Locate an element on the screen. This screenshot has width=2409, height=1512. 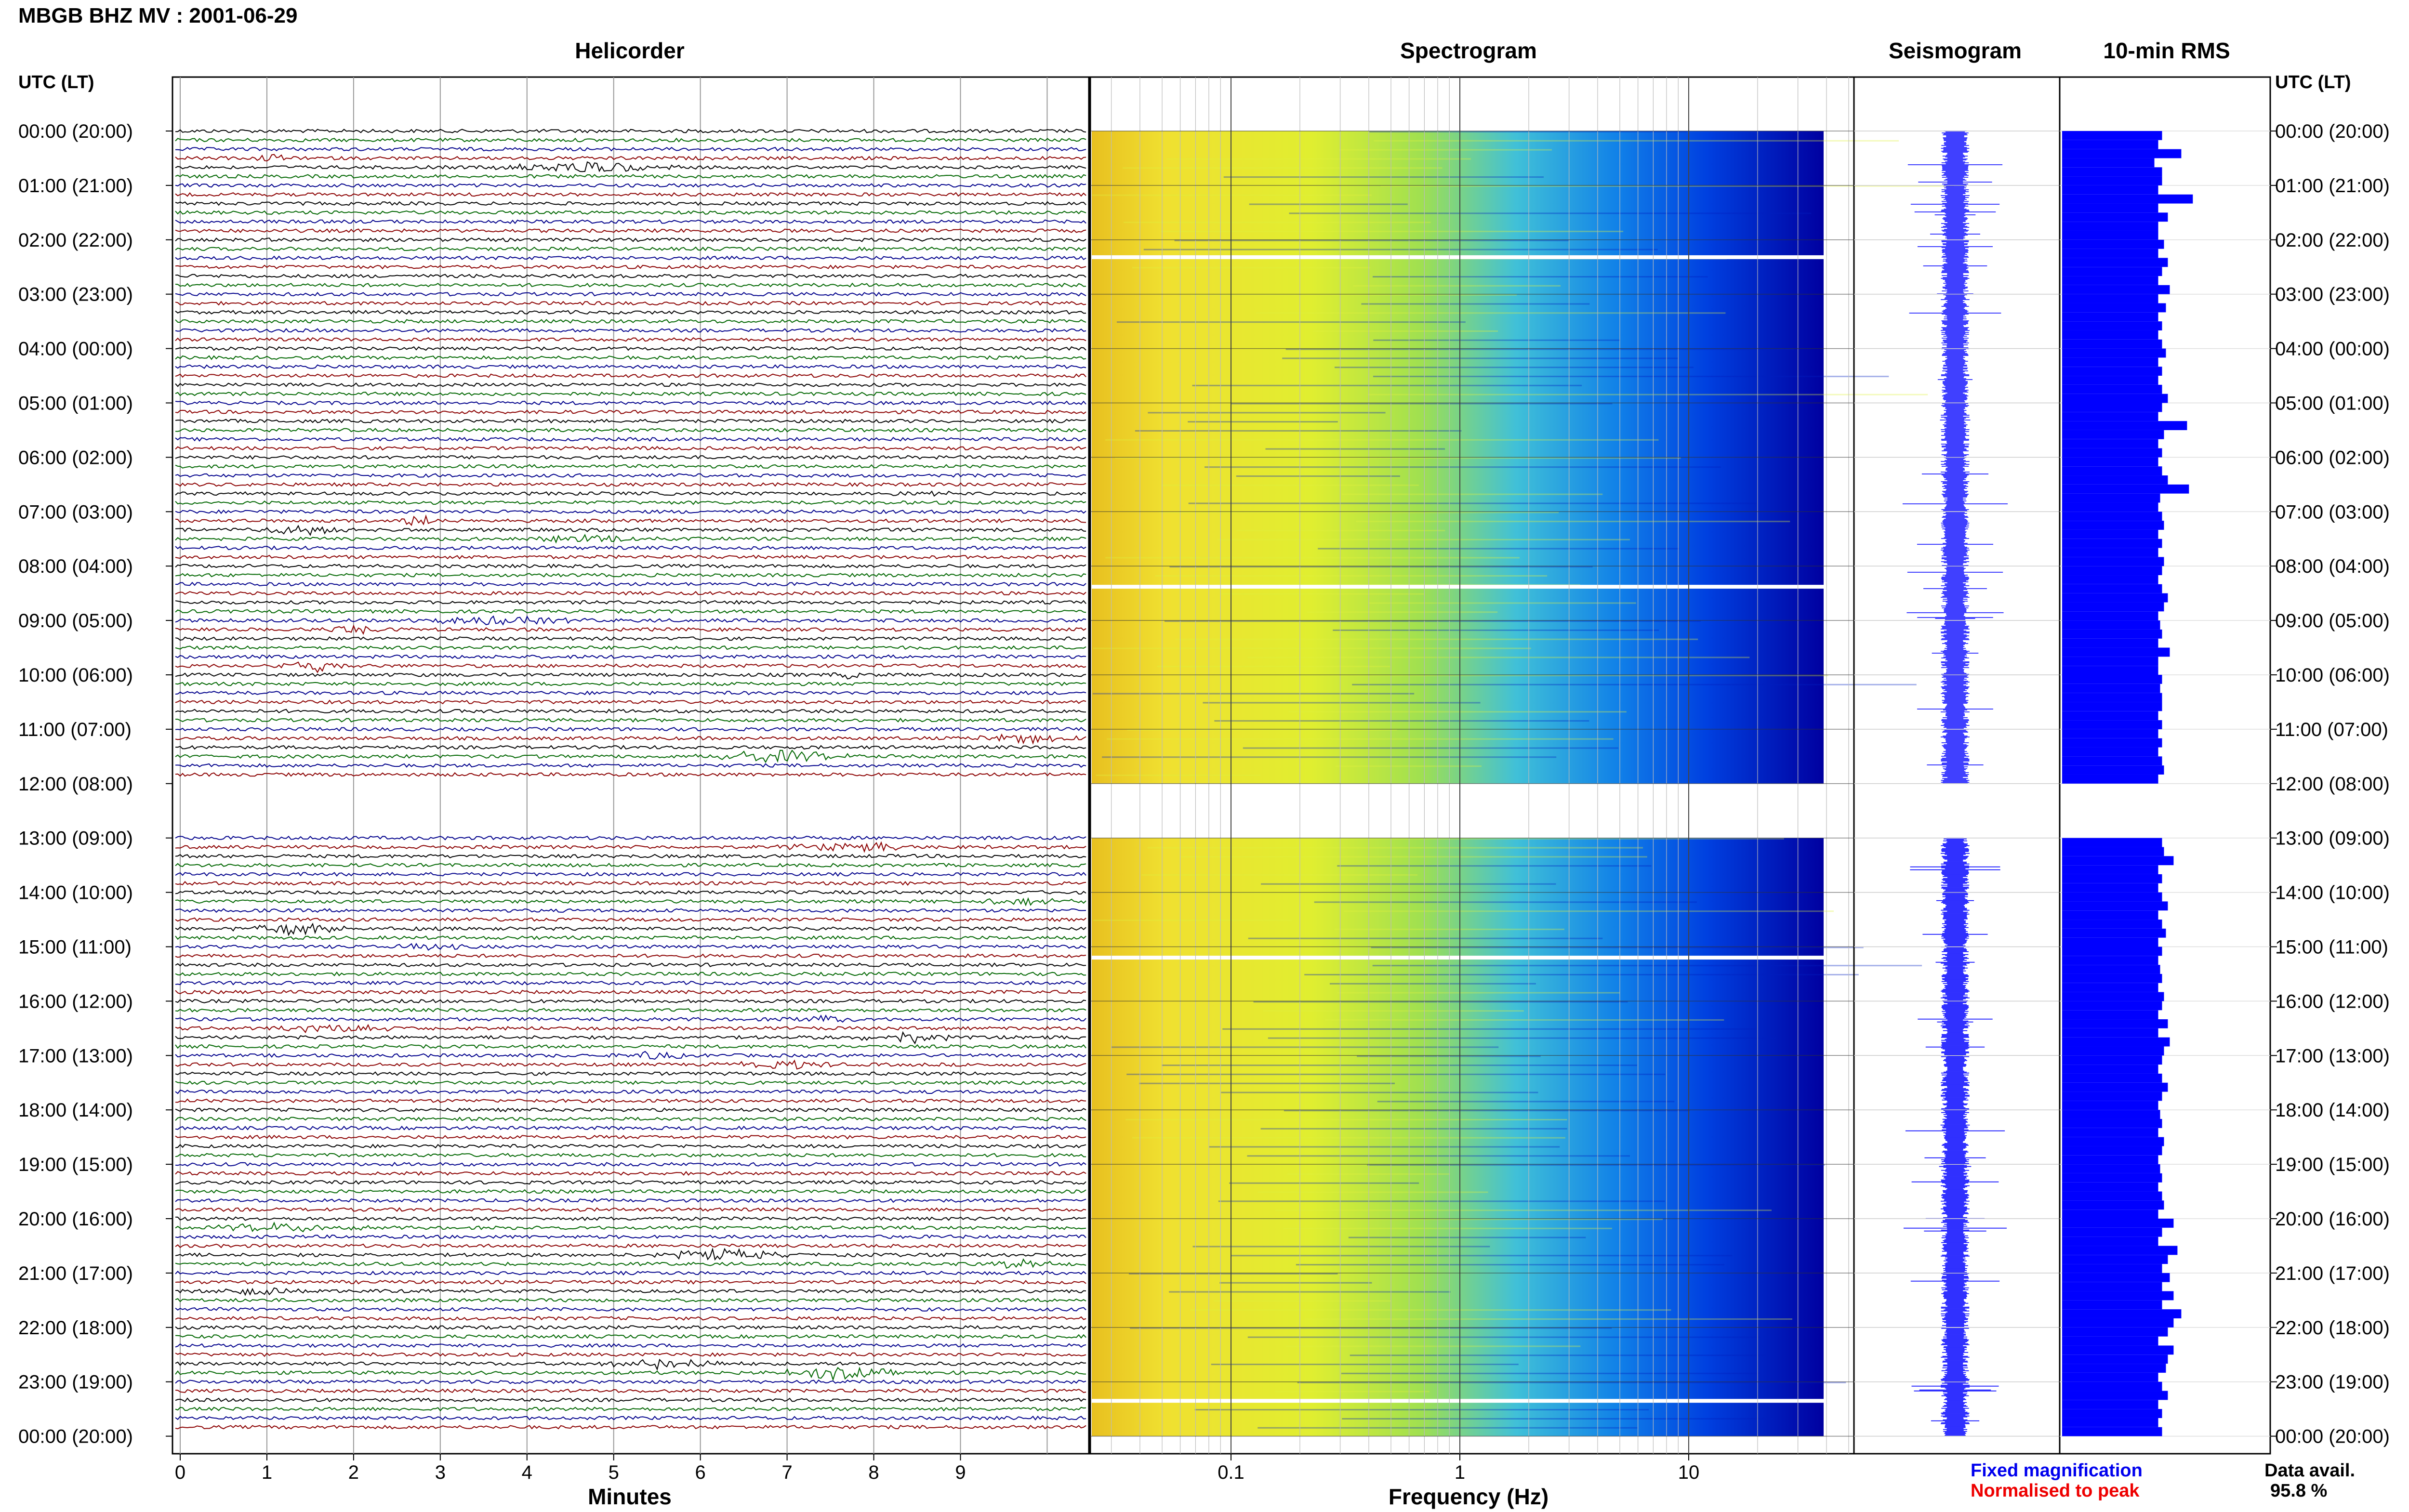
time-tick-label-left: 19:00 (15:00) is located at coordinates (75, 1164).